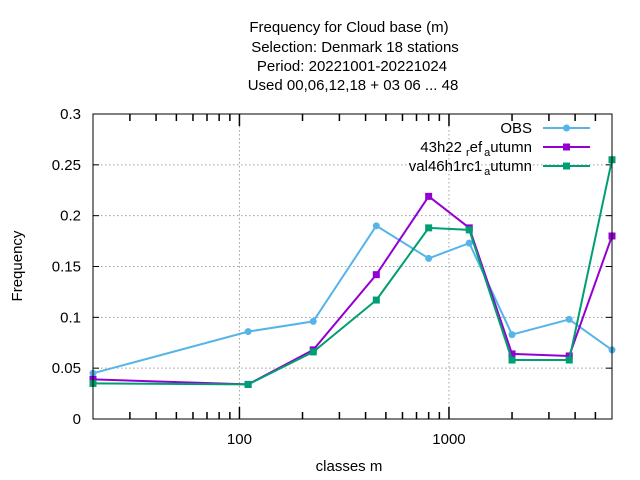 The image size is (640, 480). Describe the element at coordinates (448, 439) in the screenshot. I see `x-tick-label: 1000` at that location.